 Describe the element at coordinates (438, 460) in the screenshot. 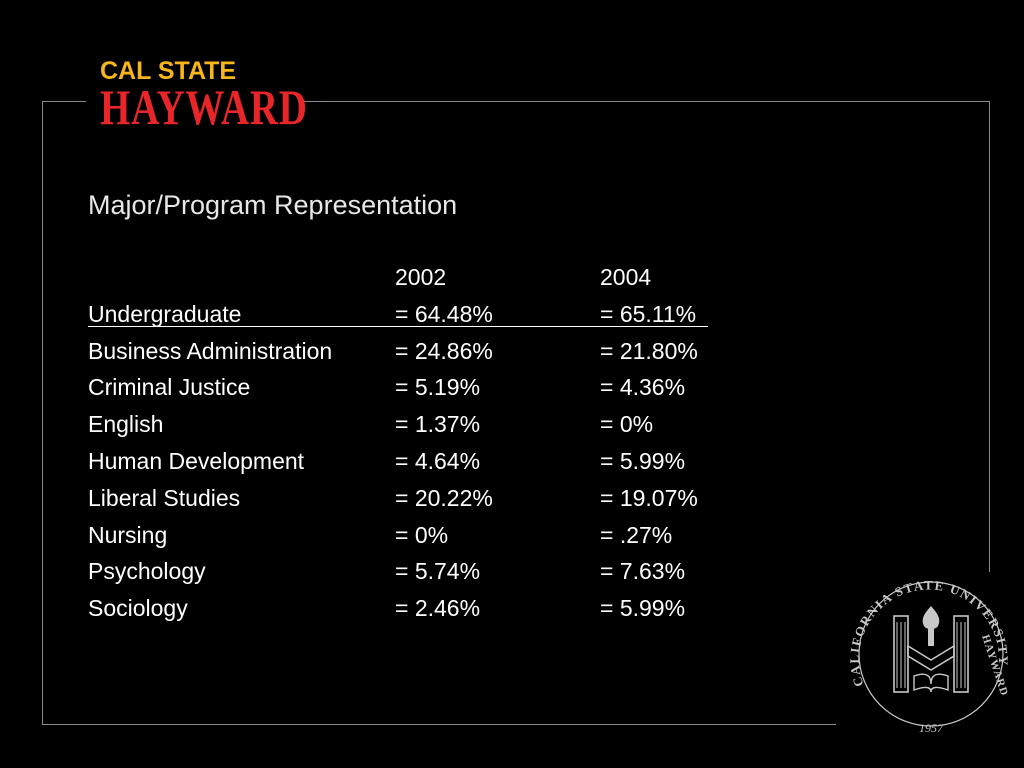

I see `row-value-2002: = 4.64%` at that location.